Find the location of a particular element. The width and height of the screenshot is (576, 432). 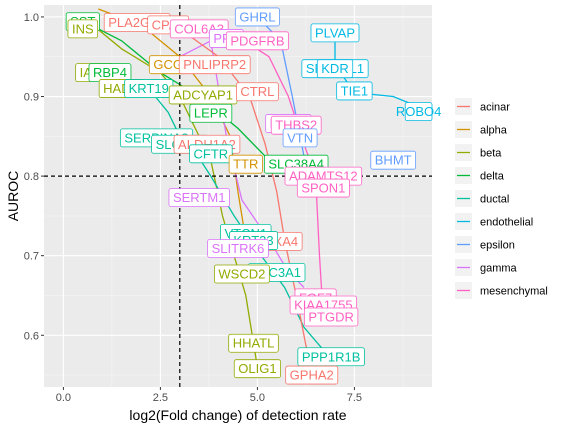

point-label-kdr: KDR is located at coordinates (335, 69).